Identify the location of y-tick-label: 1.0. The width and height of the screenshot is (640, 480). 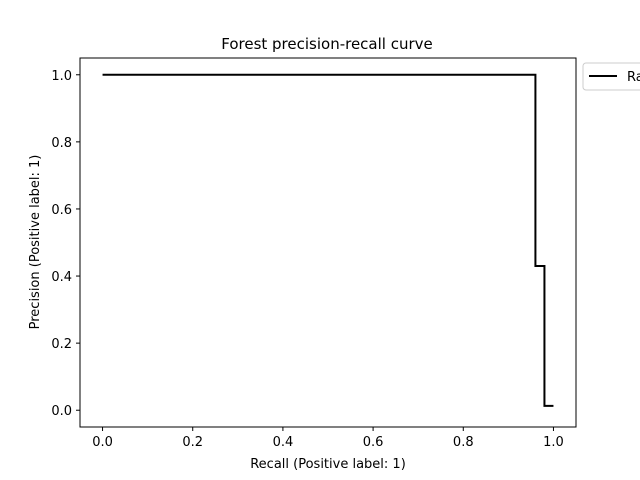
(61, 76).